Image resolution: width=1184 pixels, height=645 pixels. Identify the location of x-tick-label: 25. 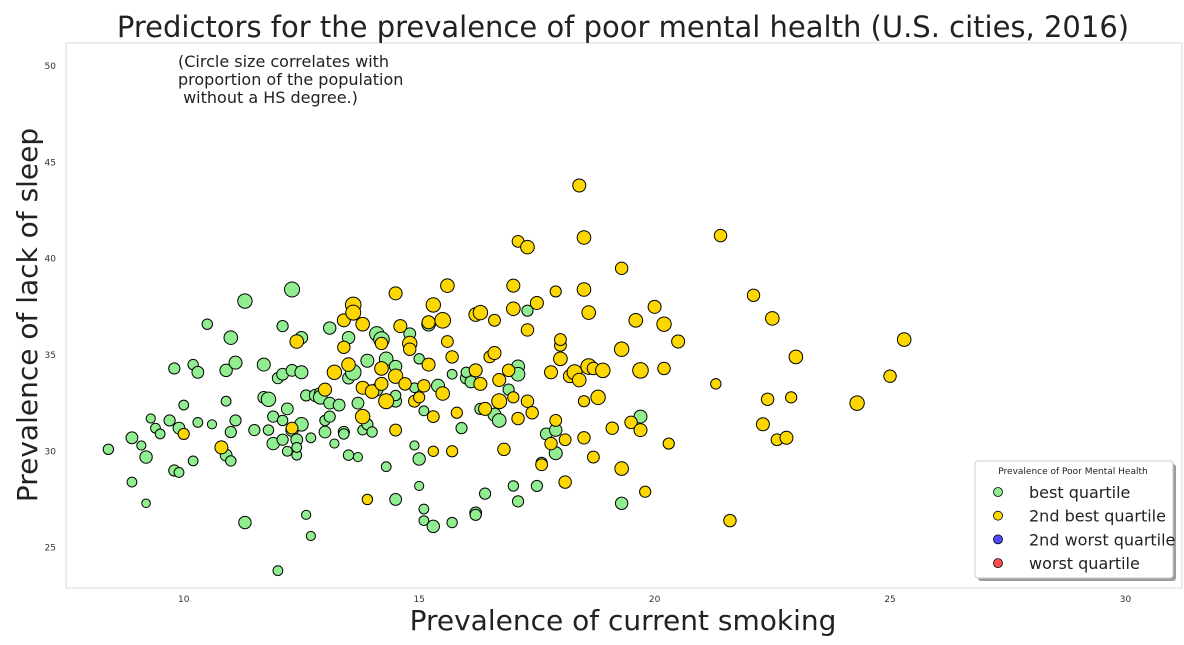
(889, 600).